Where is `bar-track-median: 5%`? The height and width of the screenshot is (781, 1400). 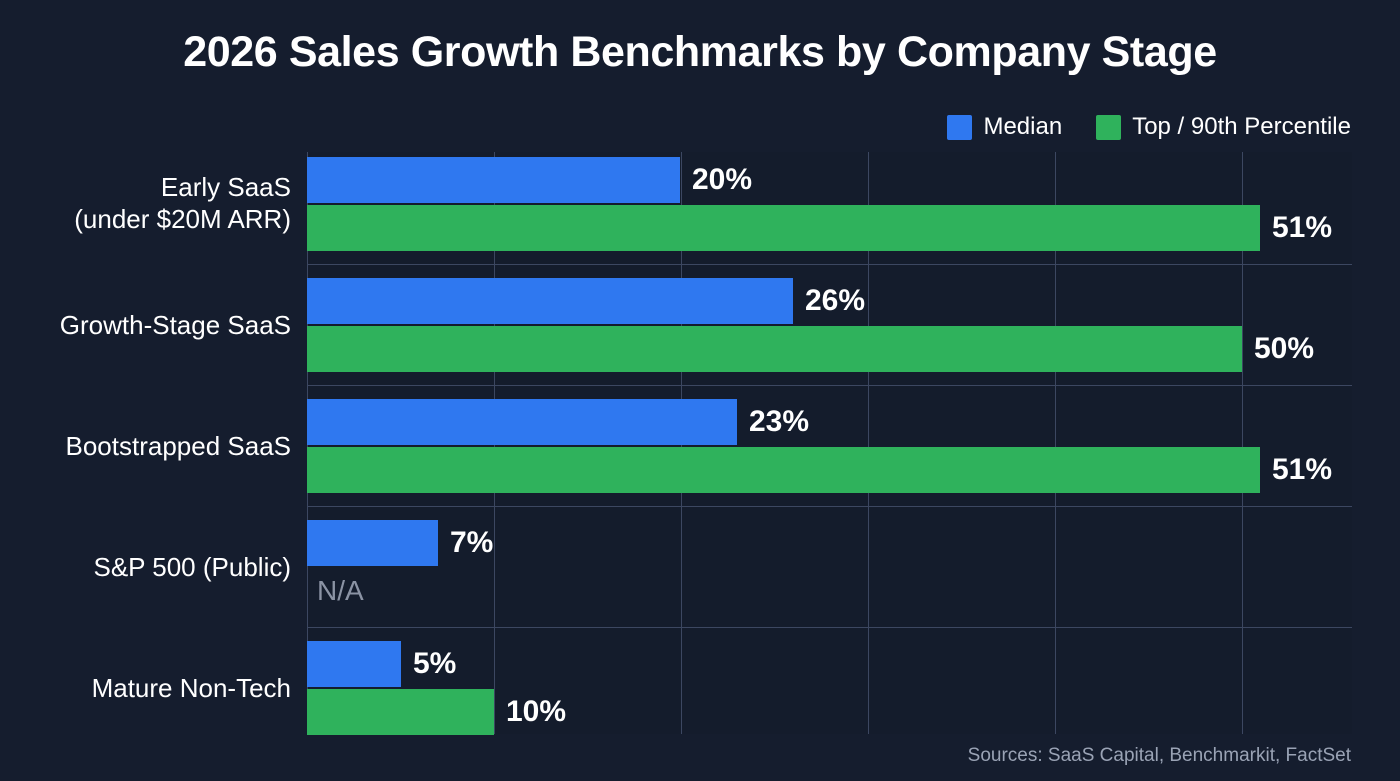
bar-track-median: 5% is located at coordinates (381, 664).